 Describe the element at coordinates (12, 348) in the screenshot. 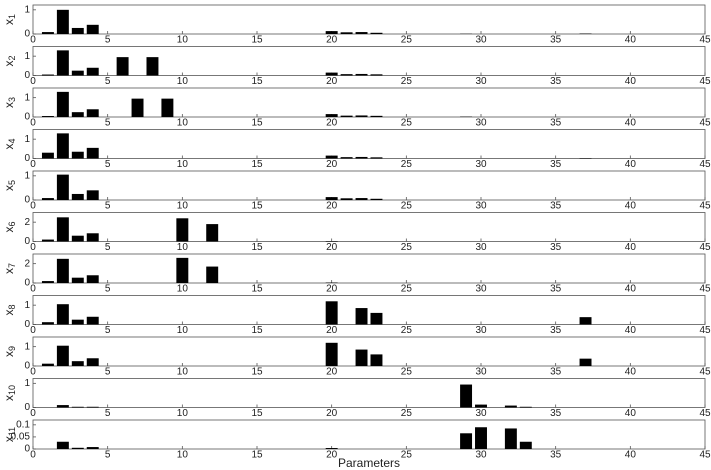

I see `y-axis-label-sub: 9` at that location.